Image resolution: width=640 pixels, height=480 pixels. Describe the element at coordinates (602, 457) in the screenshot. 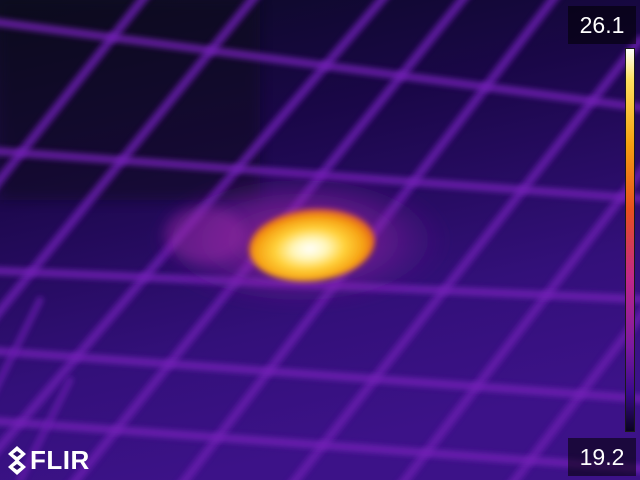

I see `min-temperature-readout: 19.2` at that location.